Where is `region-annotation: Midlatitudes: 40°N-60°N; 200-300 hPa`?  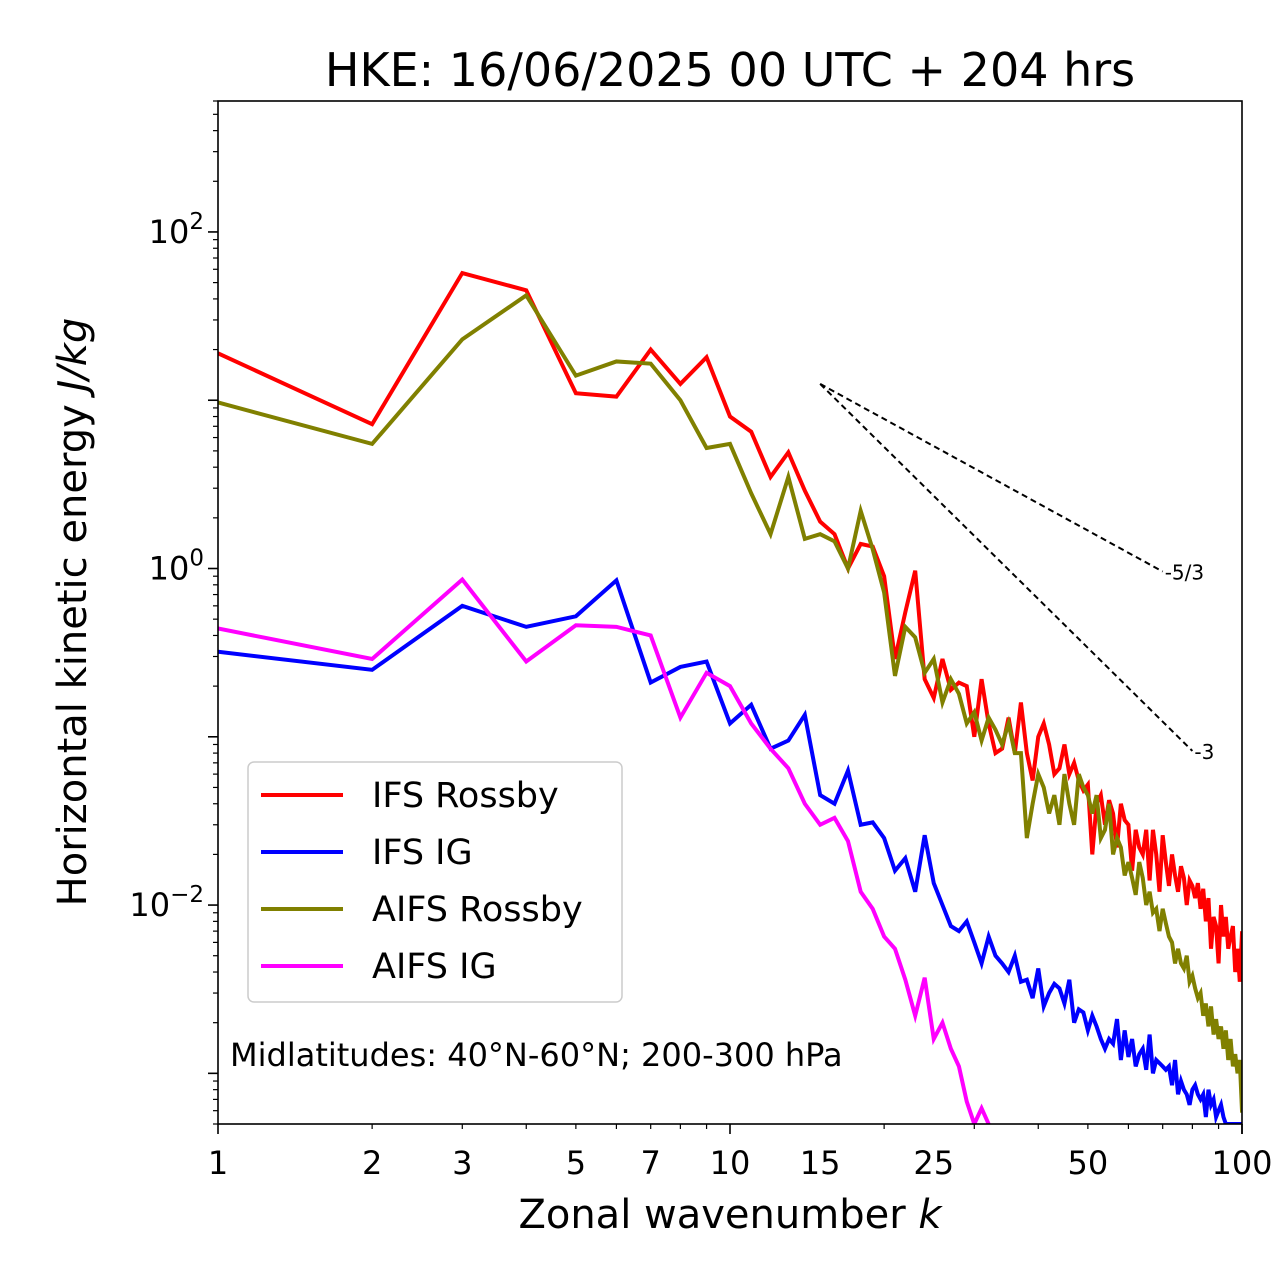 region-annotation: Midlatitudes: 40°N-60°N; 200-300 hPa is located at coordinates (536, 1055).